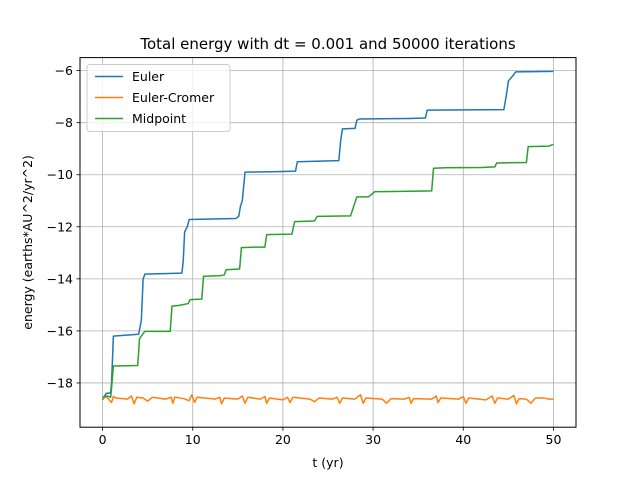  Describe the element at coordinates (60, 278) in the screenshot. I see `y-tick-label: −14` at that location.